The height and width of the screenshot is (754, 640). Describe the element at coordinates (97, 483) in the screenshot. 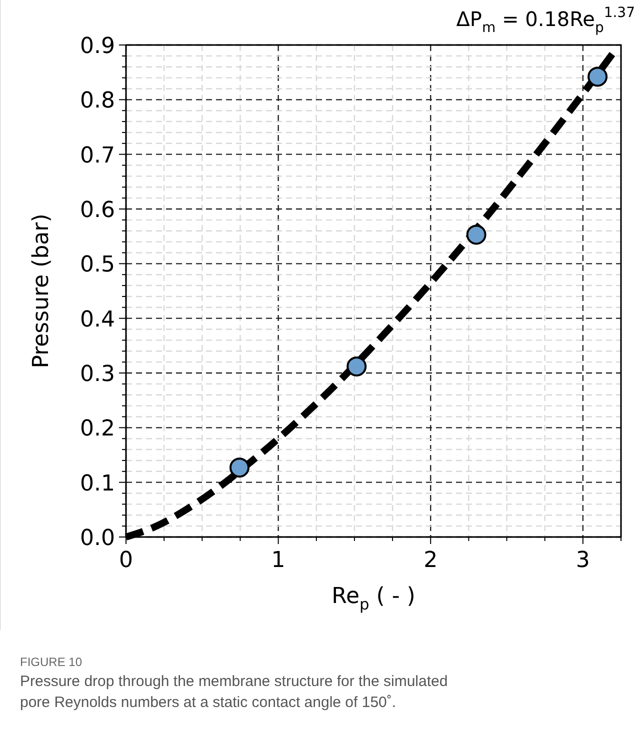

I see `y-tick-label: 0.1` at that location.